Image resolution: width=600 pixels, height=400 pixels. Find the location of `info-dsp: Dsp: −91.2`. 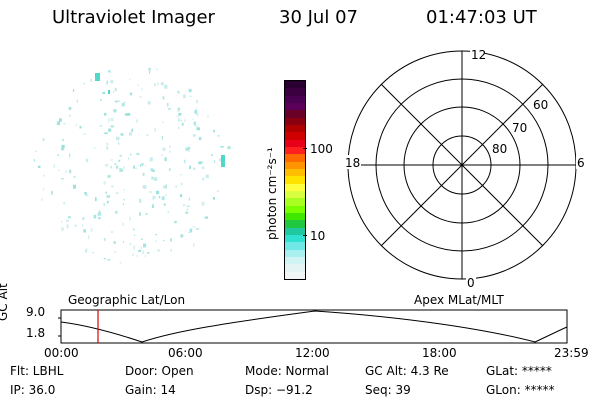

info-dsp: Dsp: −91.2 is located at coordinates (279, 390).